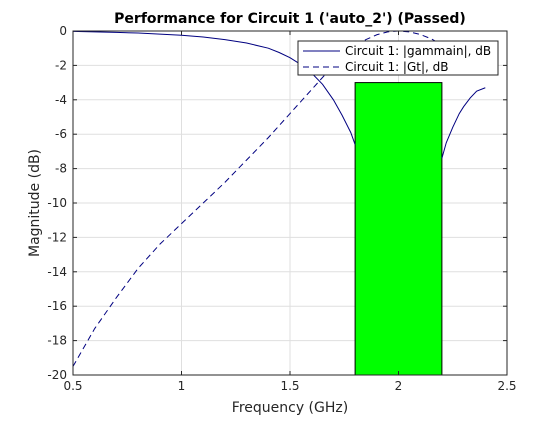  What do you see at coordinates (57, 341) in the screenshot?
I see `y-tick-label: -18` at bounding box center [57, 341].